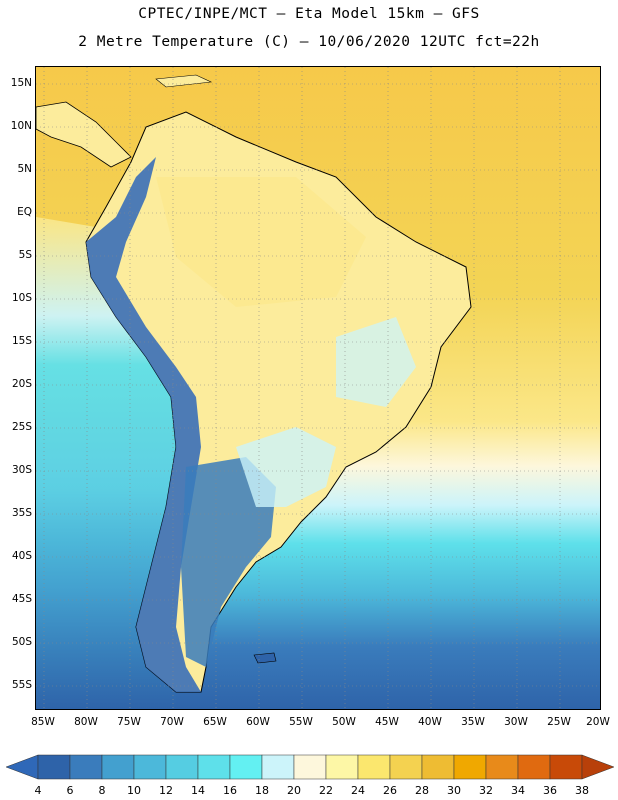  Describe the element at coordinates (24, 169) in the screenshot. I see `lat-label: 5N` at that location.